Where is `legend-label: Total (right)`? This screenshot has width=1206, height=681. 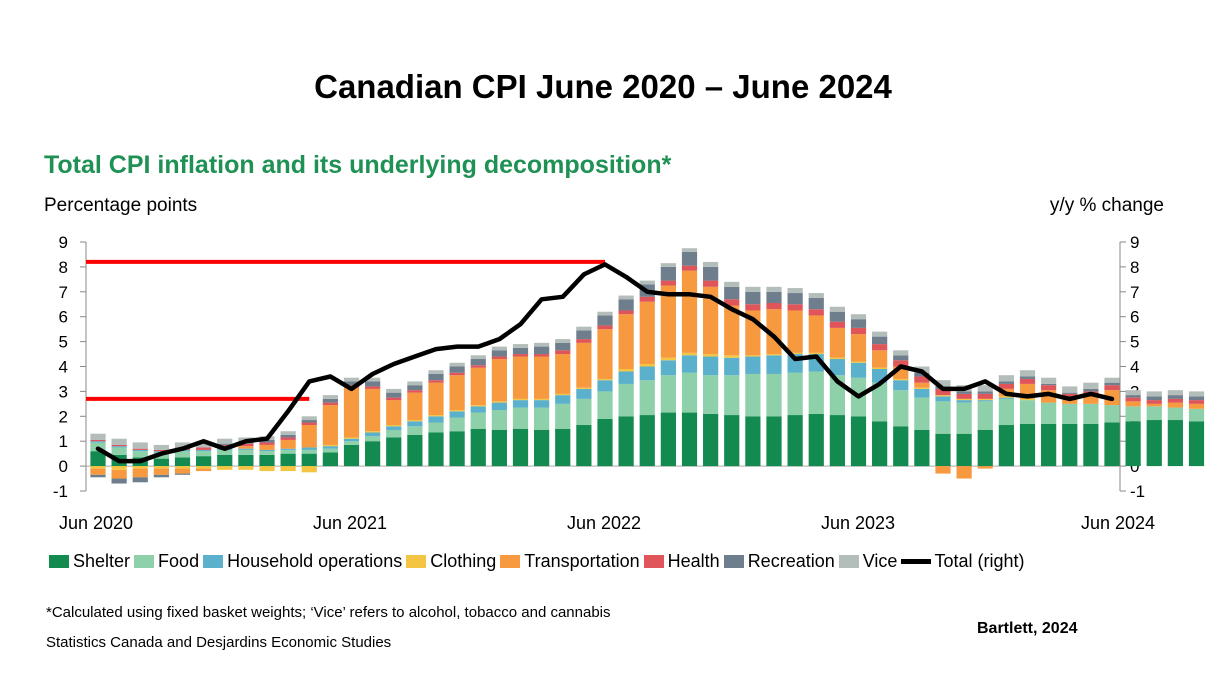
legend-label: Total (right) is located at coordinates (979, 561).